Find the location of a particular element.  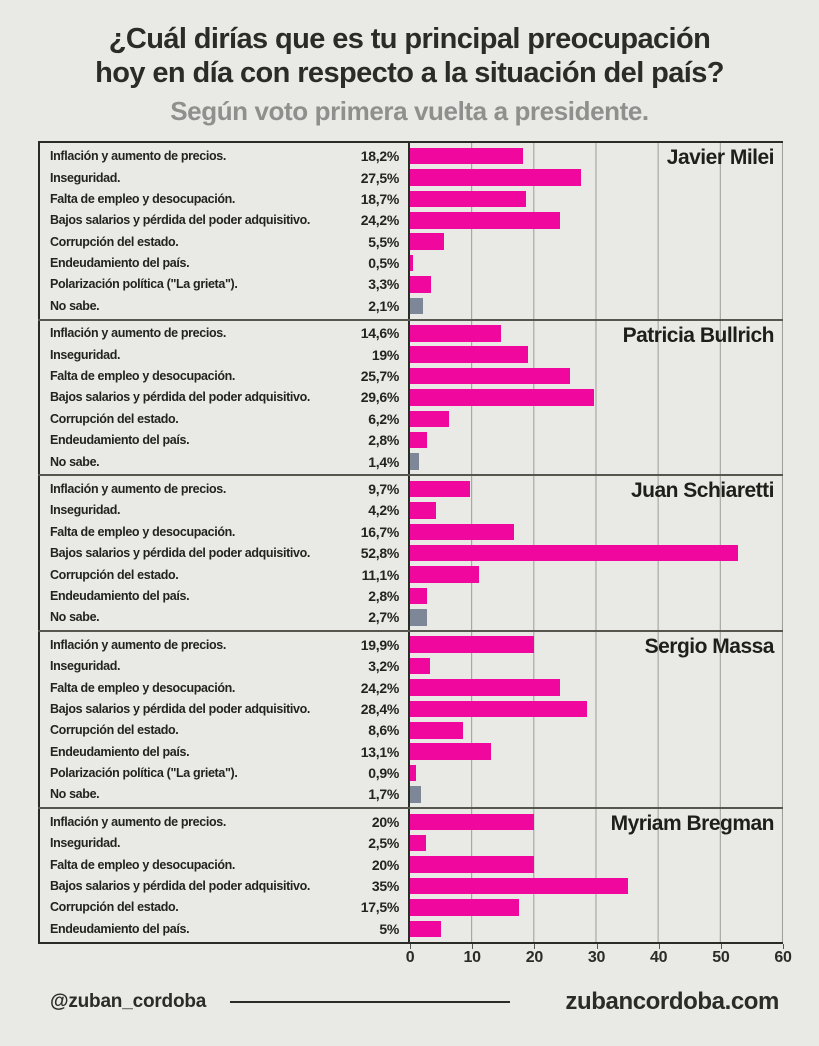

value-label: 14,6% is located at coordinates (380, 333).